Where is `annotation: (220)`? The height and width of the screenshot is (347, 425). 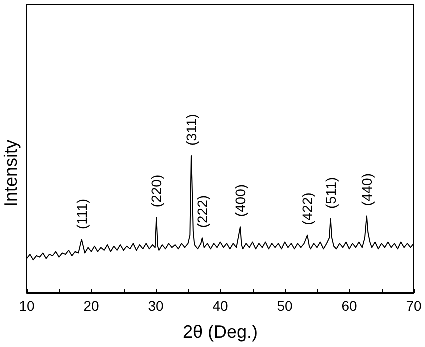 annotation: (220) is located at coordinates (156, 191).